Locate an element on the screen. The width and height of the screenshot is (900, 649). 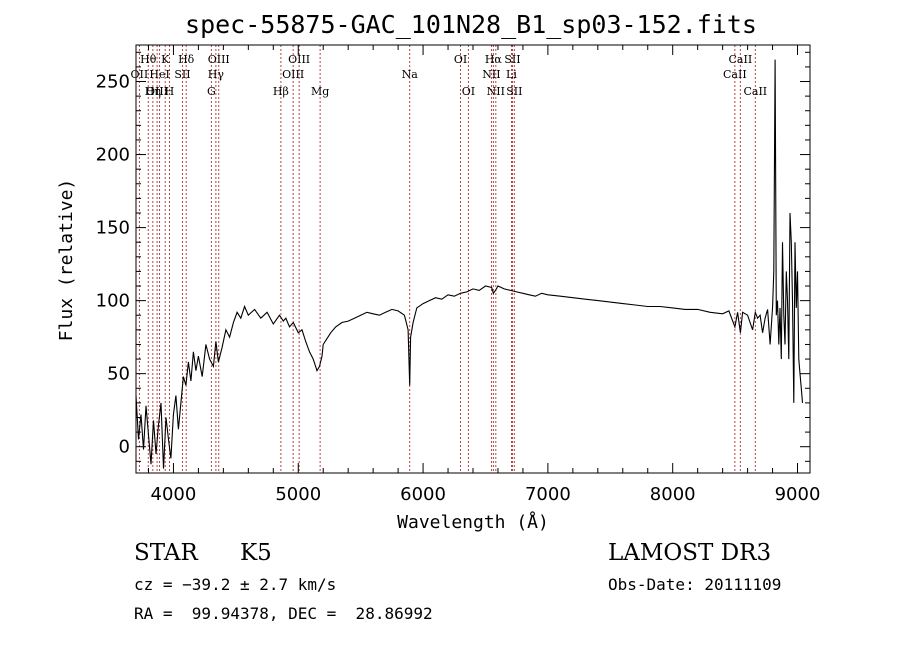
x-tick-label: 5000 is located at coordinates (298, 494).